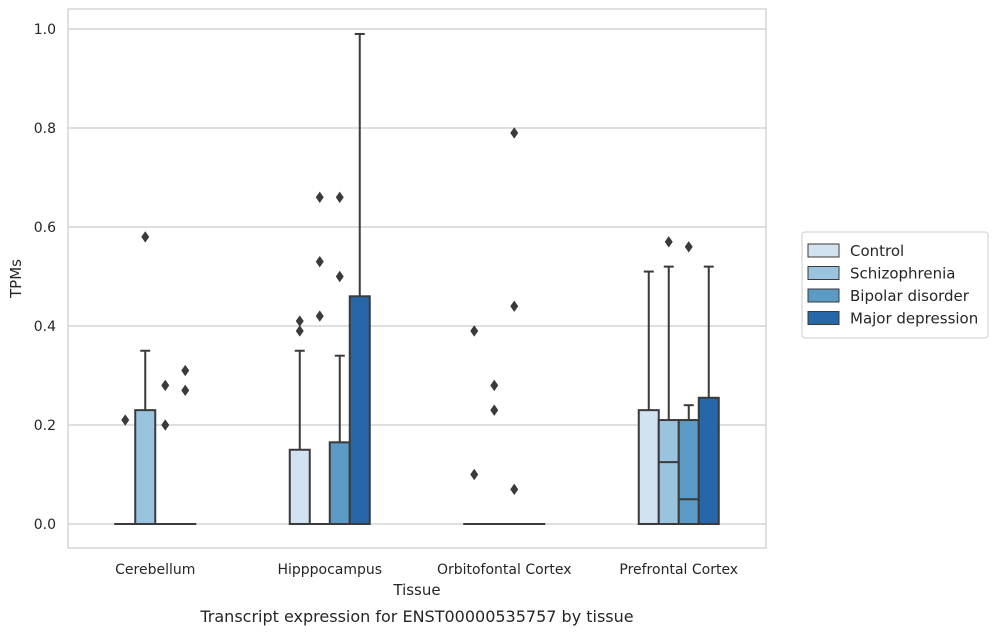 The height and width of the screenshot is (638, 997). Describe the element at coordinates (914, 319) in the screenshot. I see `legend-label: Major depression` at that location.